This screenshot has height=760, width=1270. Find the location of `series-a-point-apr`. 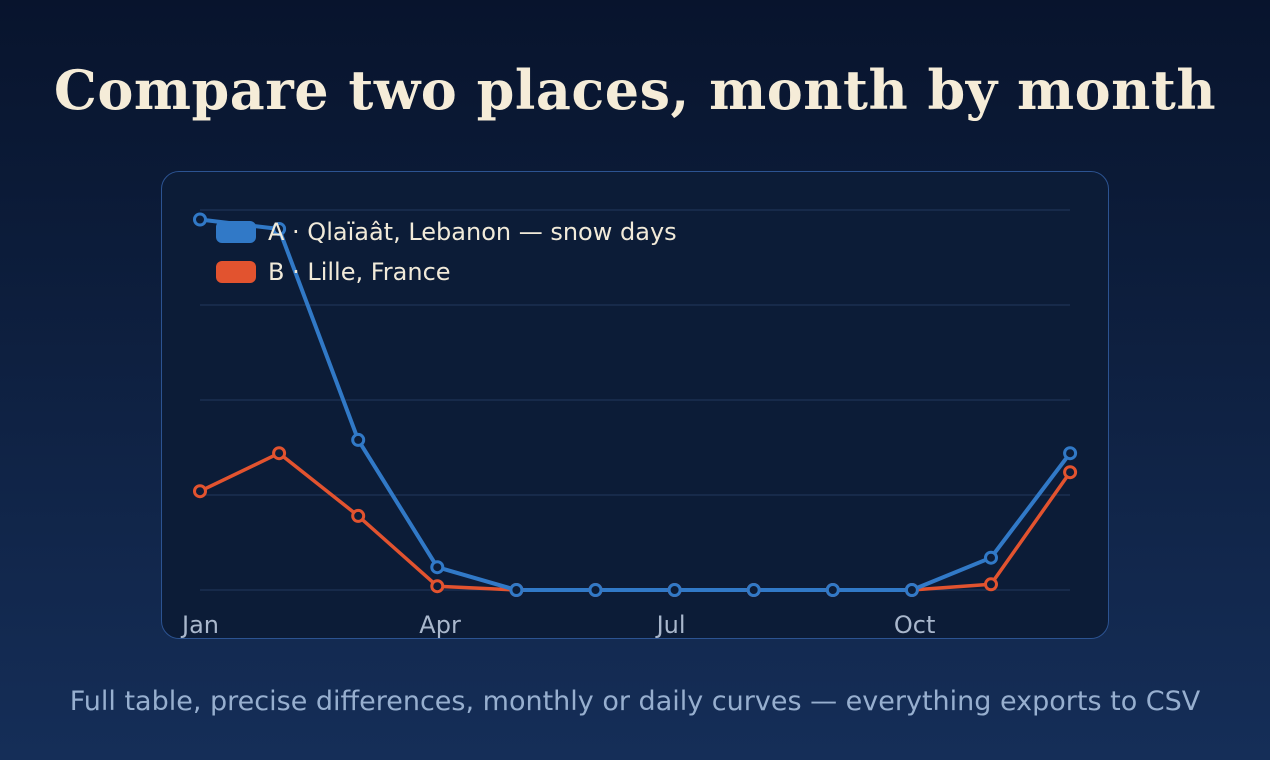

series-a-point-apr is located at coordinates (437, 567).